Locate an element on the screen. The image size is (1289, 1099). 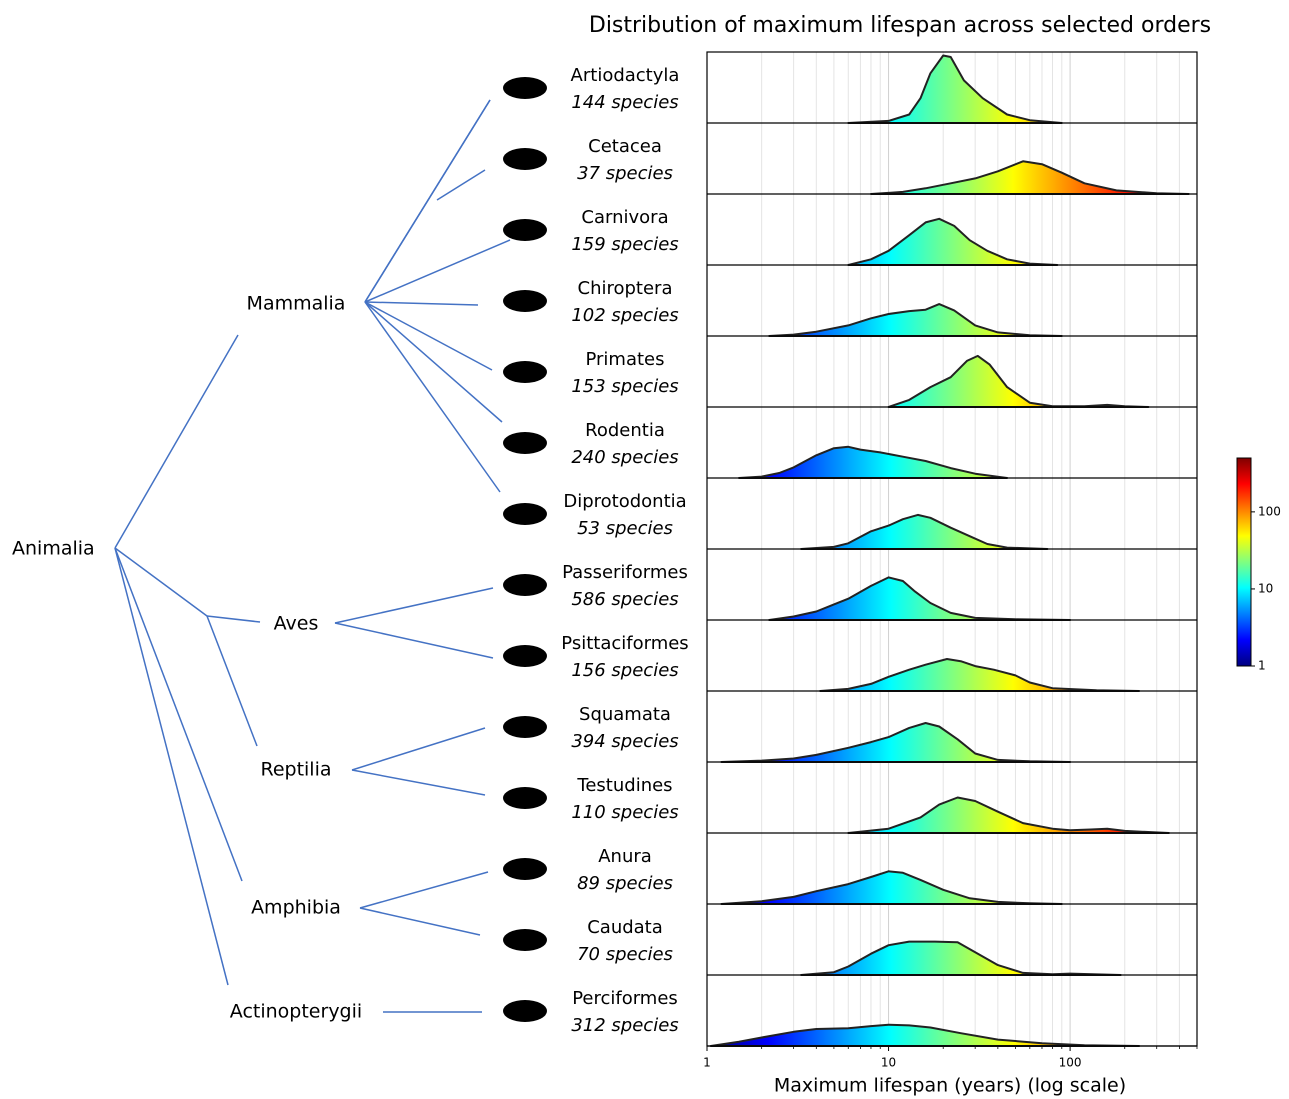
order-name: Rodentia is located at coordinates (625, 430).